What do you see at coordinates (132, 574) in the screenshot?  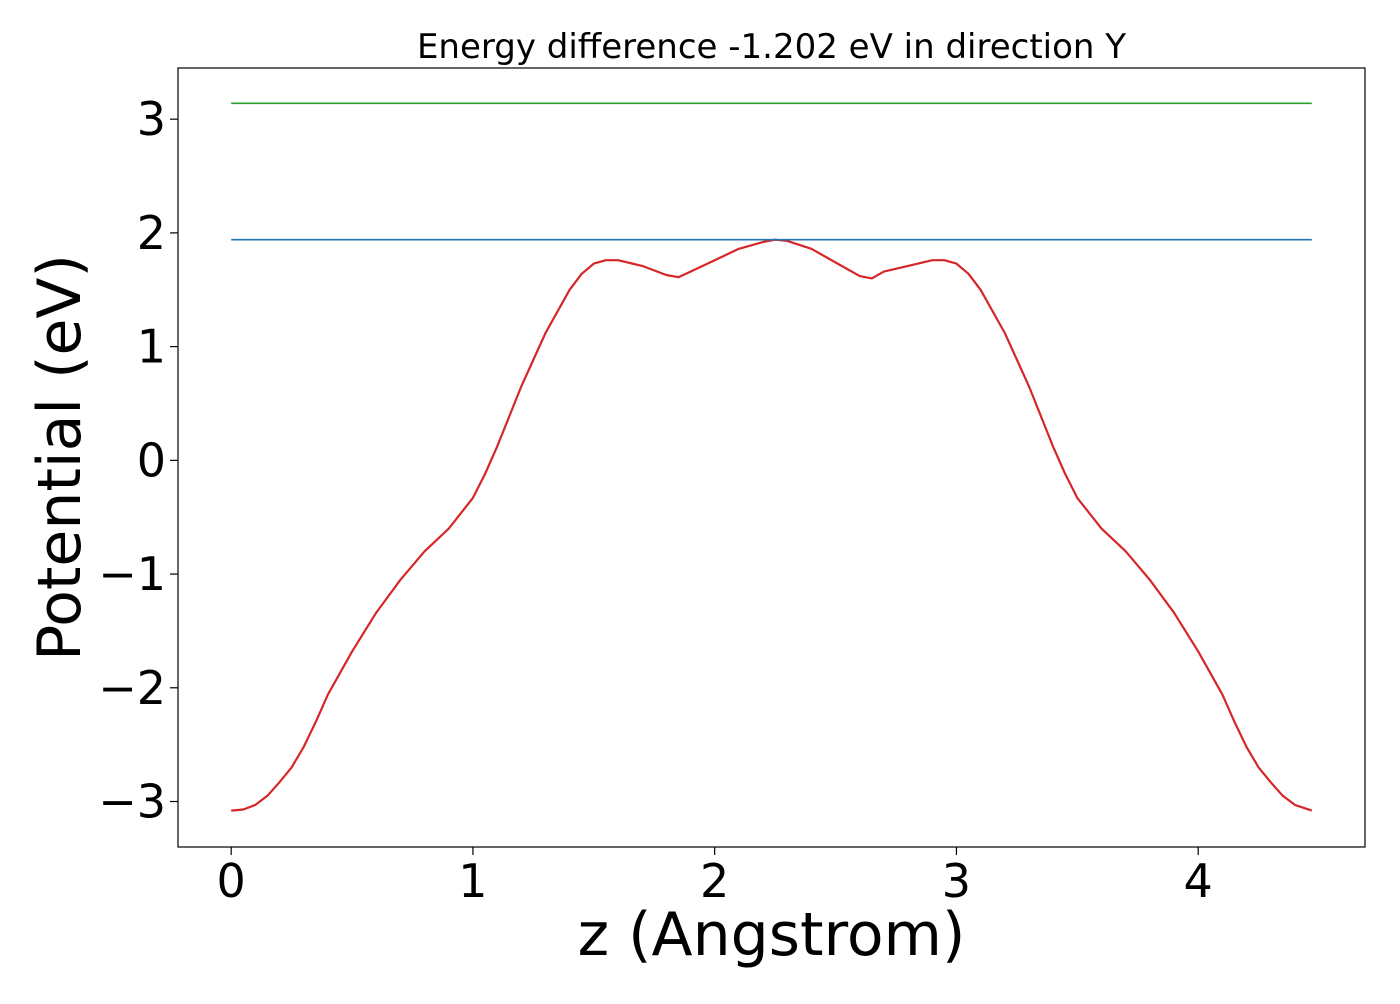 I see `y-tick-label: −1` at bounding box center [132, 574].